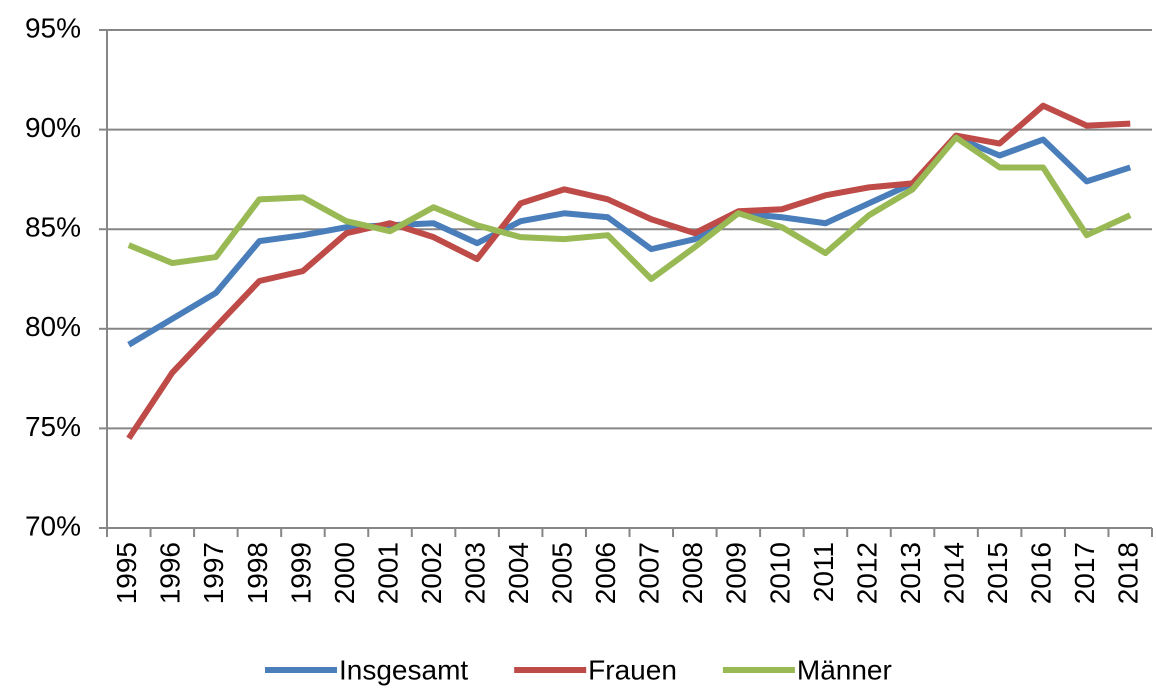 This screenshot has width=1156, height=689. Describe the element at coordinates (844, 669) in the screenshot. I see `legend-label: Männer` at that location.